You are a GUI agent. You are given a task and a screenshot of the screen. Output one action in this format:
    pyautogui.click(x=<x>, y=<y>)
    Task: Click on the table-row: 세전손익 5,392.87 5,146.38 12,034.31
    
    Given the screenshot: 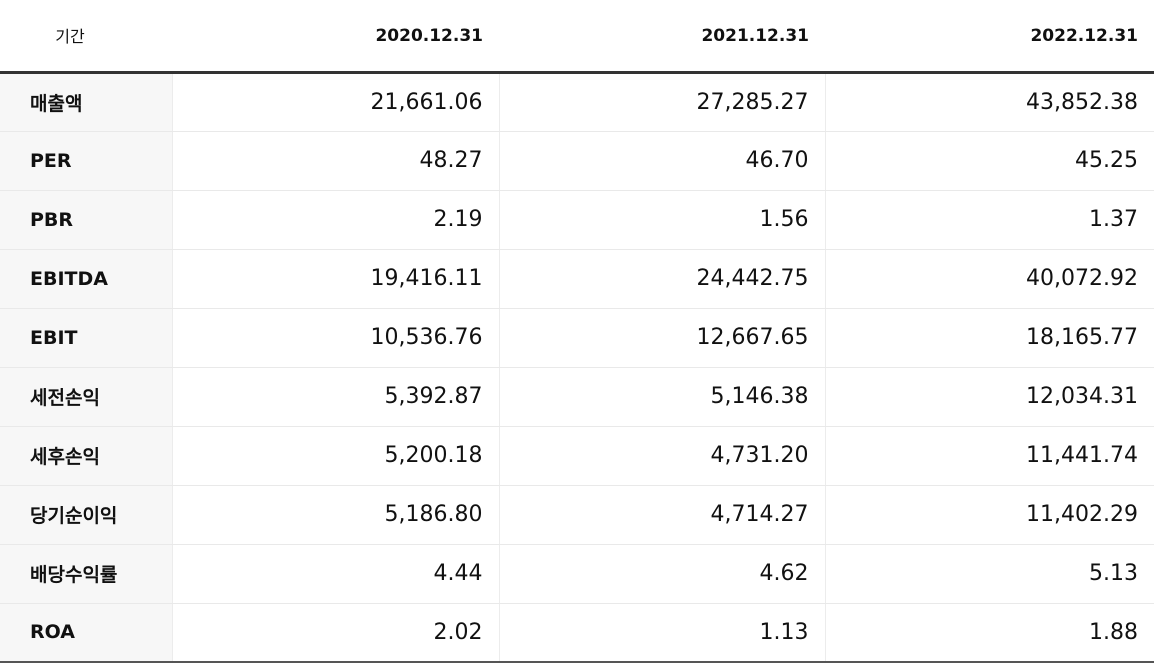 What is the action you would take?
    pyautogui.click(x=577, y=396)
    